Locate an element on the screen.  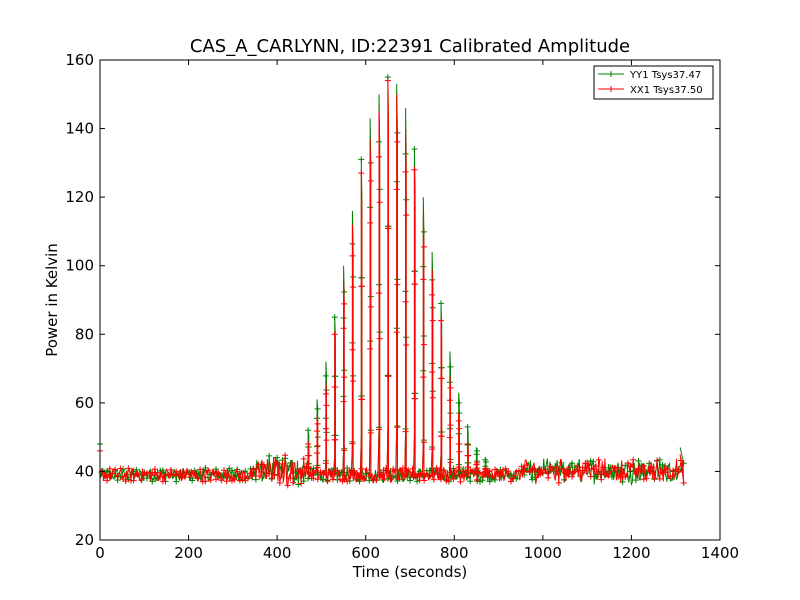
legend-marker is located at coordinates (611, 74).